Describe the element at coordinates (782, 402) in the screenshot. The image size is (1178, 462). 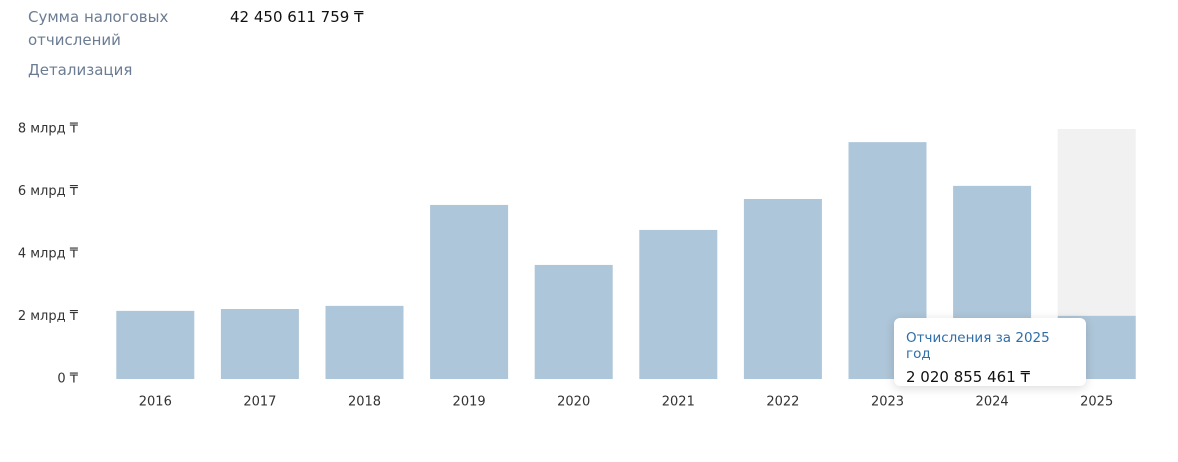
I see `x-tick-label: 2022` at that location.